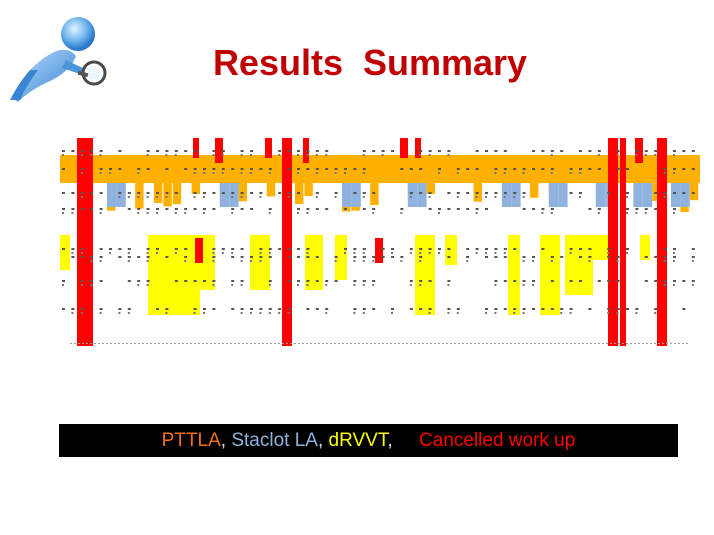  I want to click on staclot-cell, so click(356, 195).